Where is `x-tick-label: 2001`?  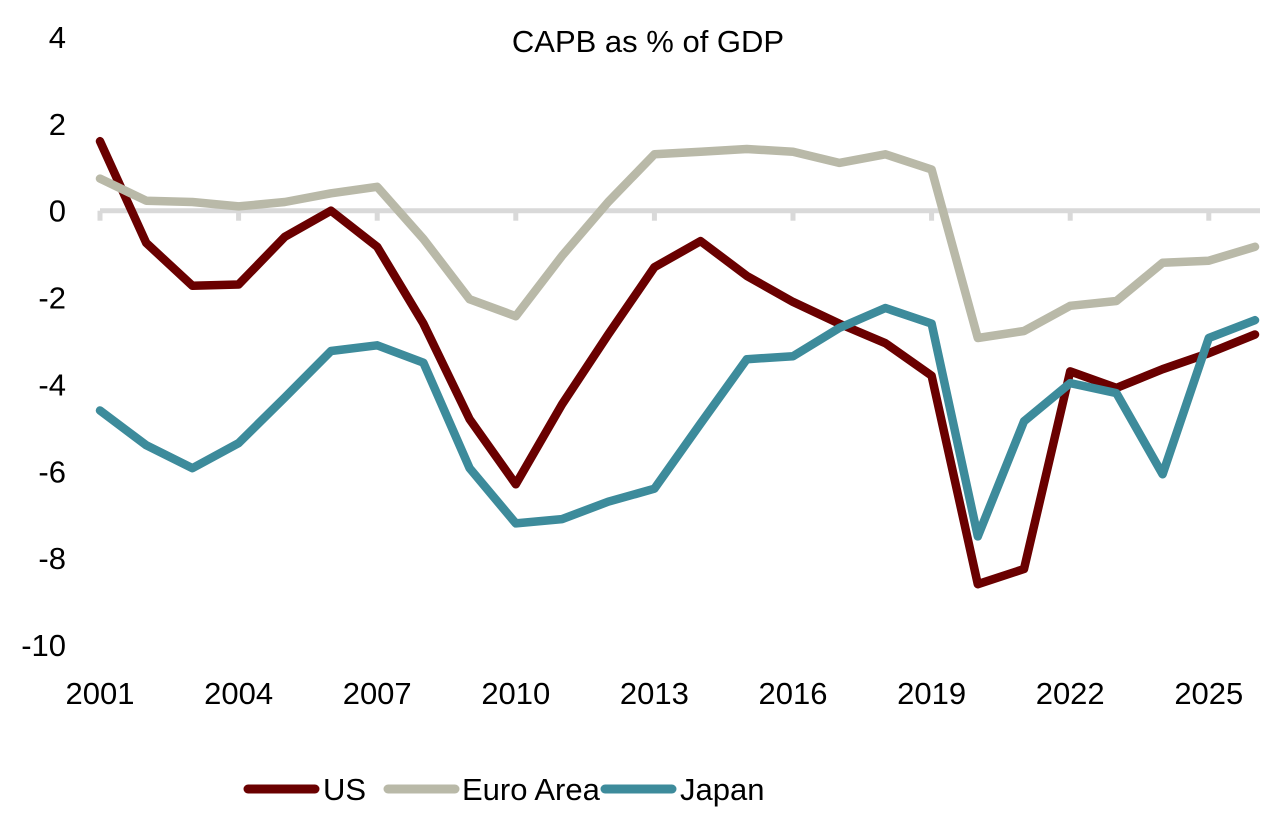
x-tick-label: 2001 is located at coordinates (100, 693).